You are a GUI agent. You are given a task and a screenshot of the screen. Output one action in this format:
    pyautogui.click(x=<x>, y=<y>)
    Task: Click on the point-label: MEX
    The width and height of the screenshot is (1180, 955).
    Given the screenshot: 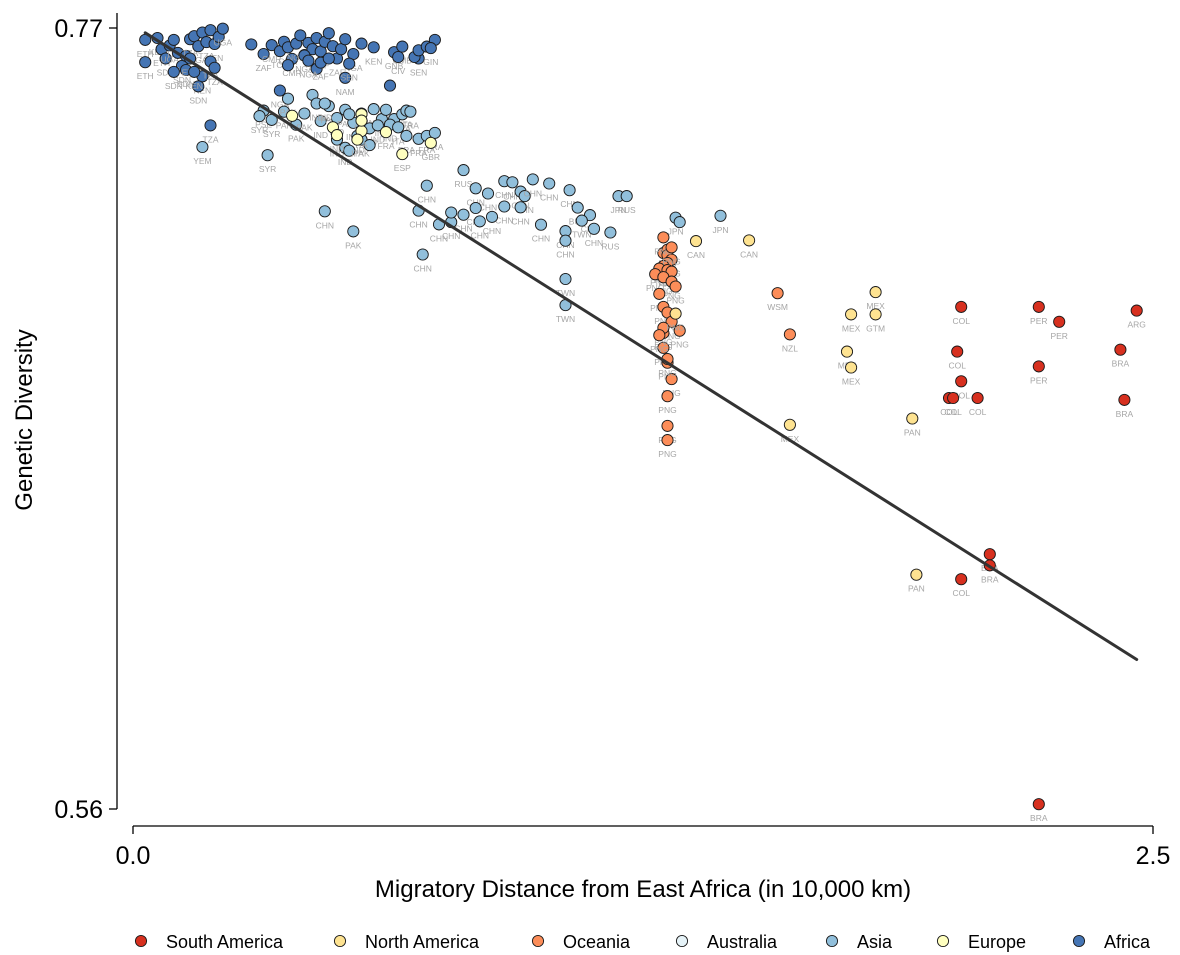 What is the action you would take?
    pyautogui.click(x=875, y=306)
    